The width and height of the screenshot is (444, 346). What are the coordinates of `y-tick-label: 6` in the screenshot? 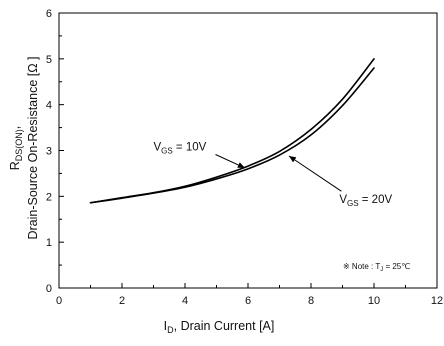 It's located at (49, 14).